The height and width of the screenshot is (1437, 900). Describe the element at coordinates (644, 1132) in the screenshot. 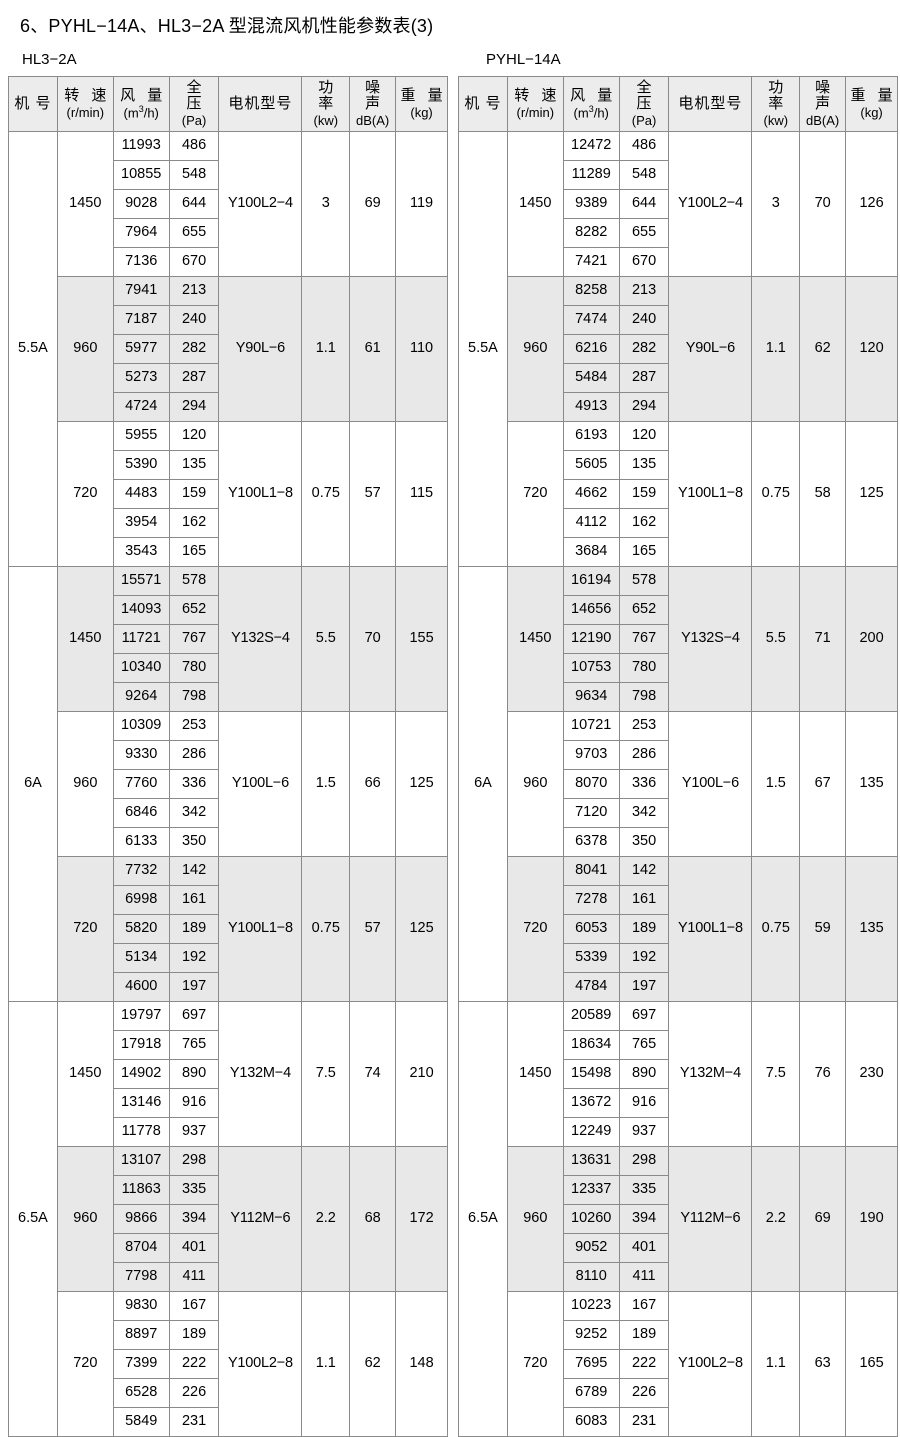

I see `cell-pressure: 937` at that location.